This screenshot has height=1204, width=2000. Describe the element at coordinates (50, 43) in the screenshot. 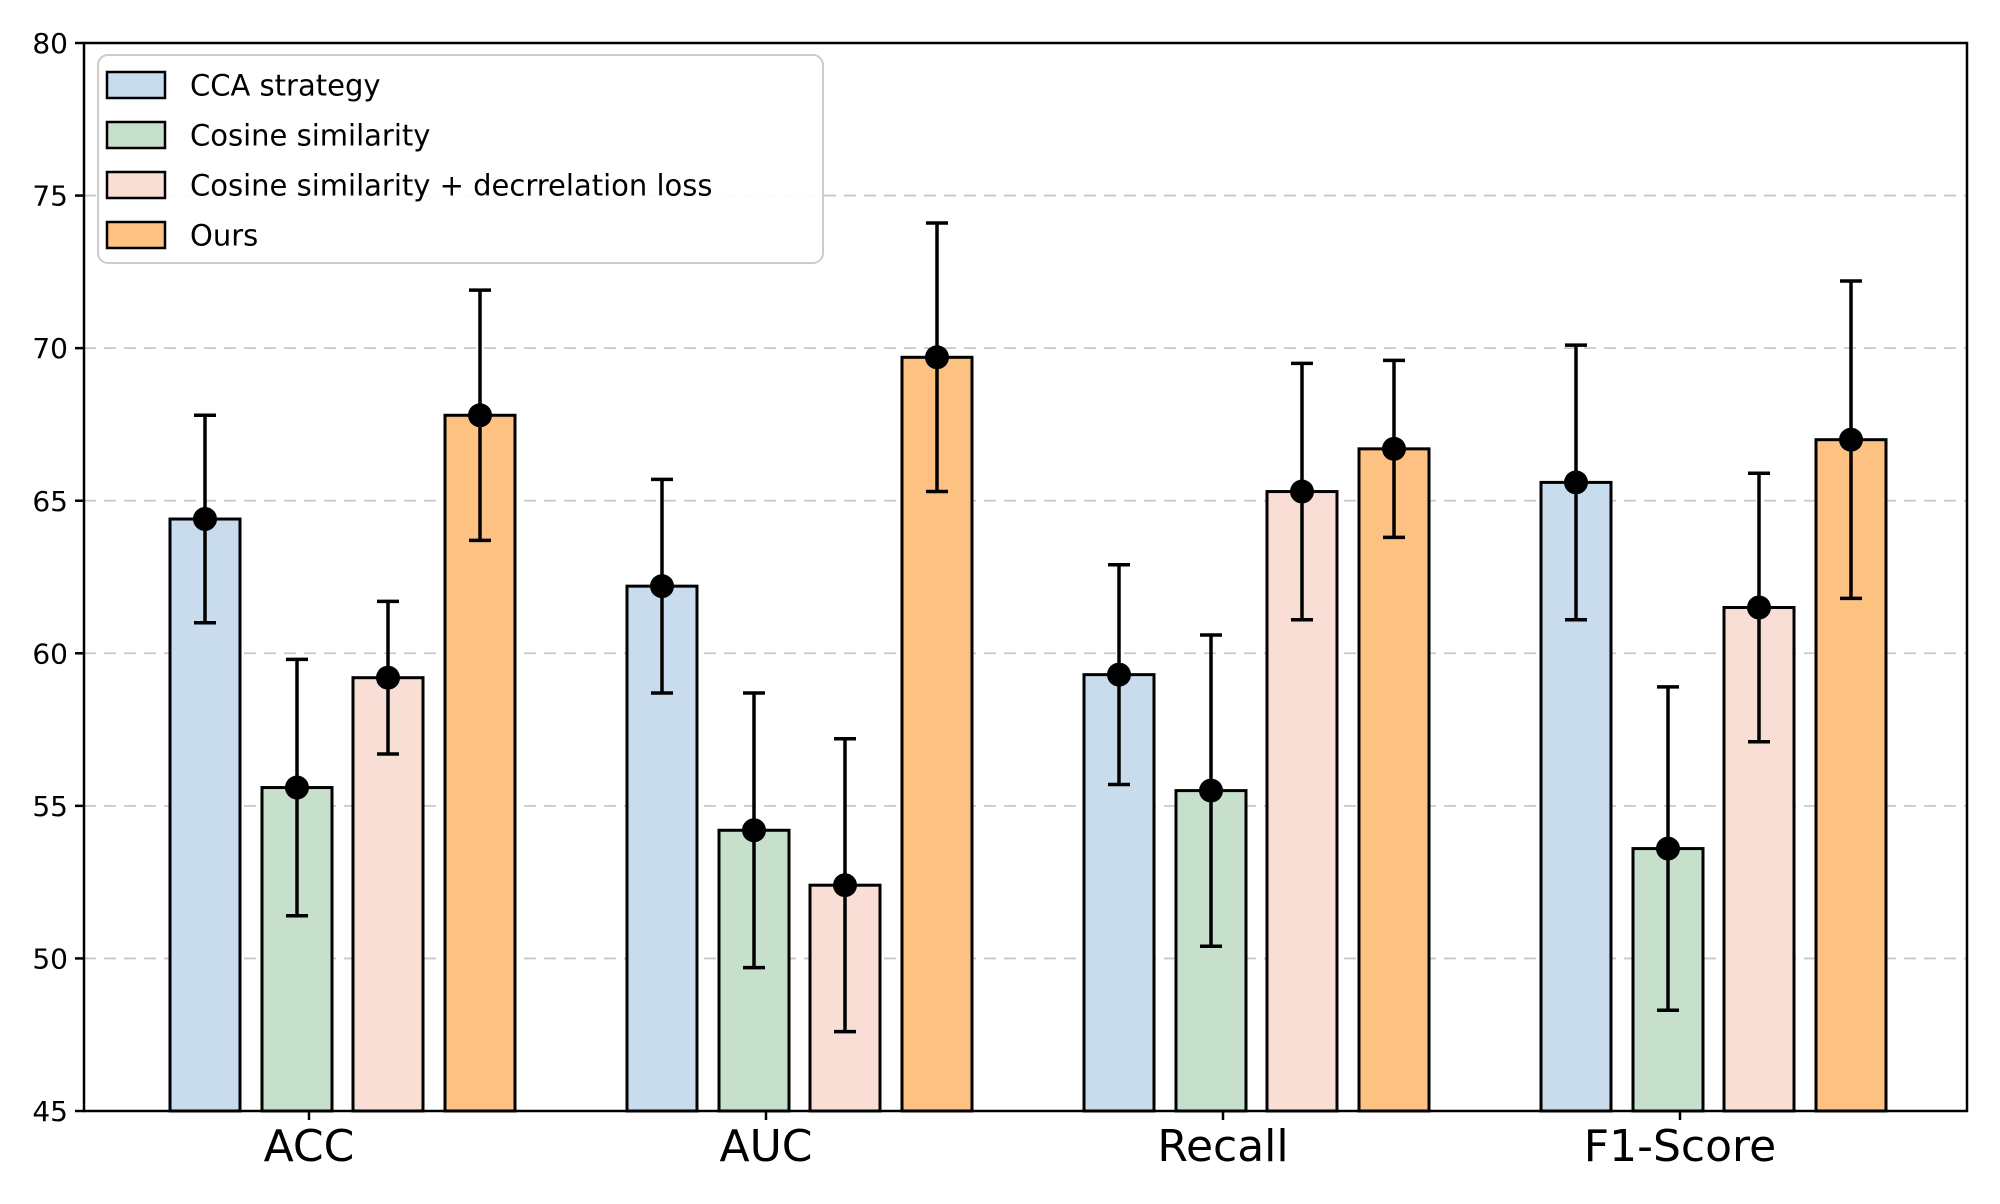

I see `y-tick-label-80: 80` at that location.